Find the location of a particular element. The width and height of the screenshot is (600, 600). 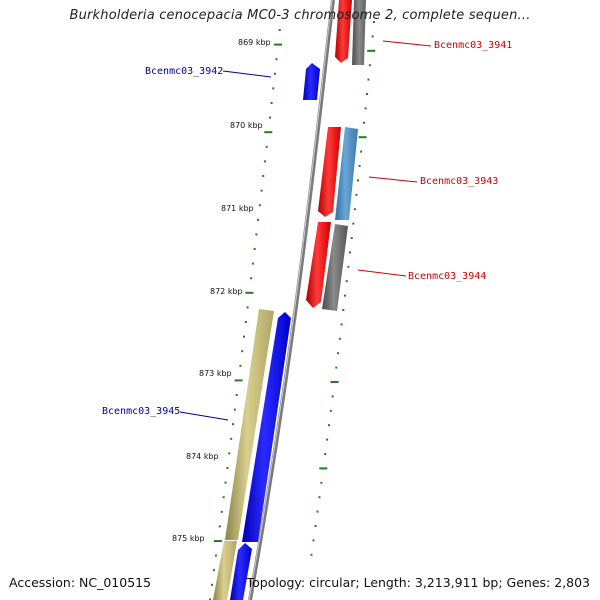

feature-khaki-lower is located at coordinates (225, 570).